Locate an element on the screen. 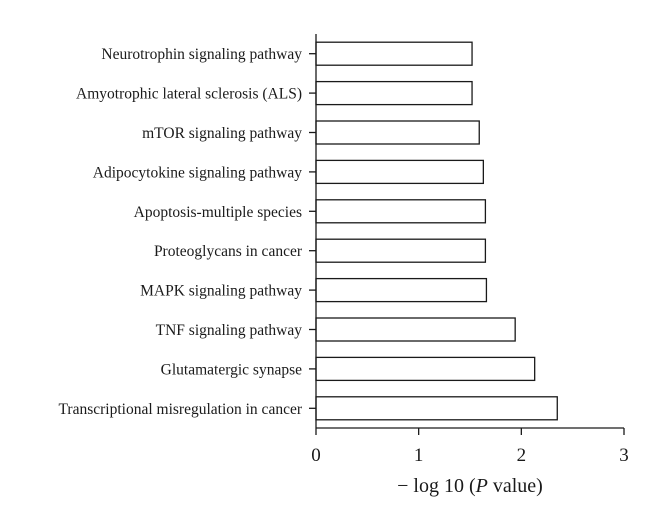 The image size is (660, 529). x-ticks-group: 0 1 2 3 is located at coordinates (470, 447).